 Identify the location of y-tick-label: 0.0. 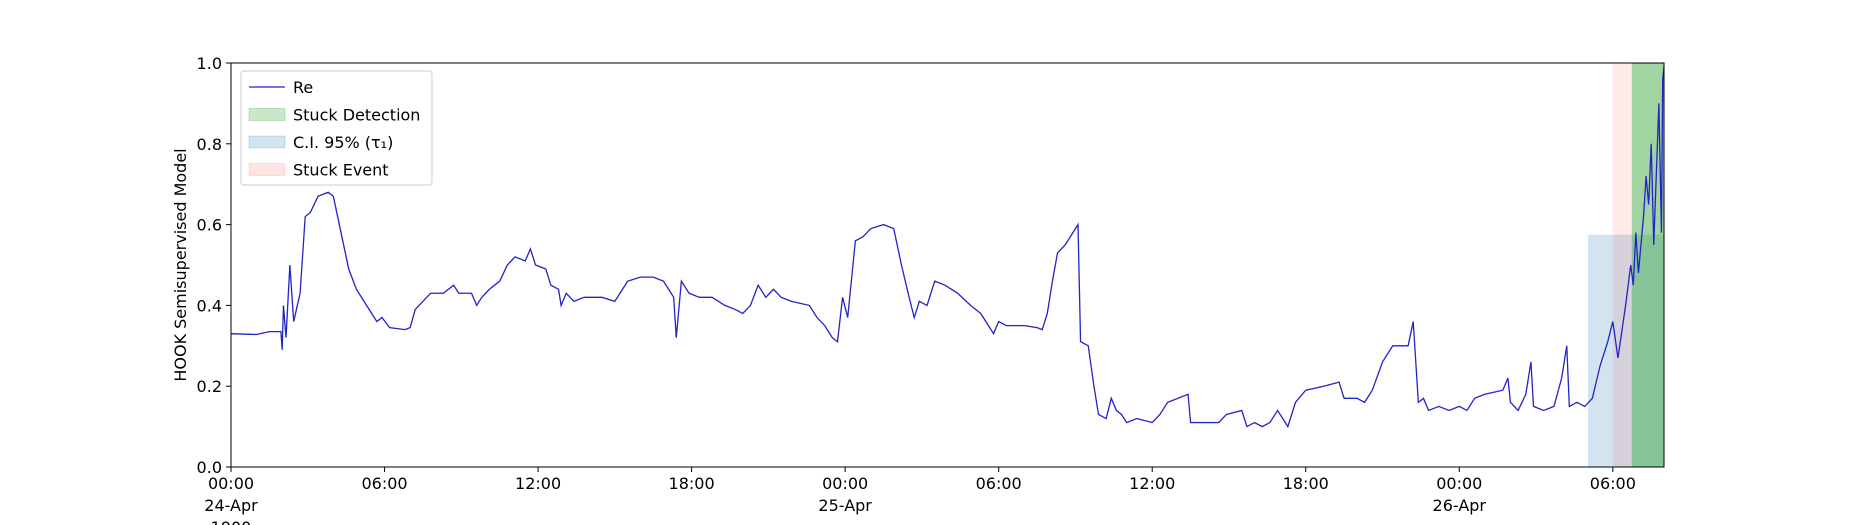
(209, 467).